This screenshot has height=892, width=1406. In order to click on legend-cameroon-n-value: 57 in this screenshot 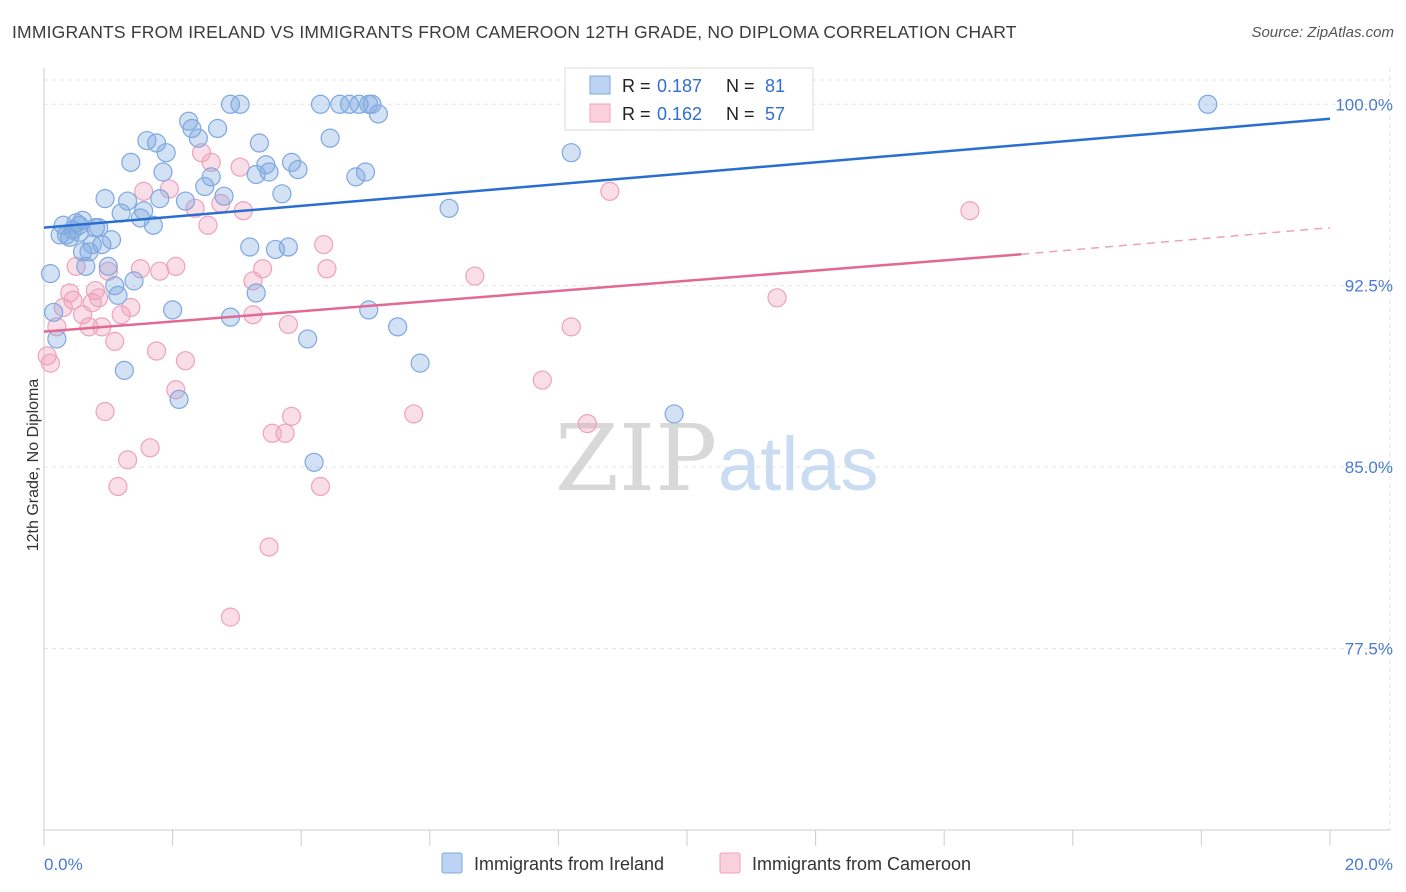, I will do `click(775, 114)`.